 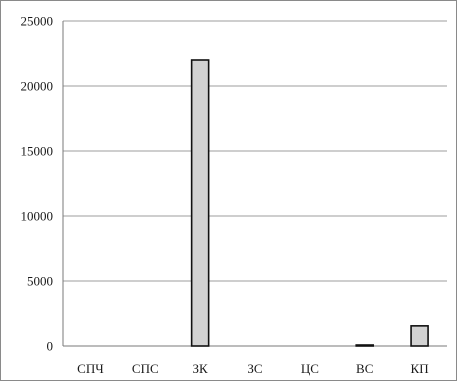 I want to click on x-tick-label: КП, so click(x=420, y=368).